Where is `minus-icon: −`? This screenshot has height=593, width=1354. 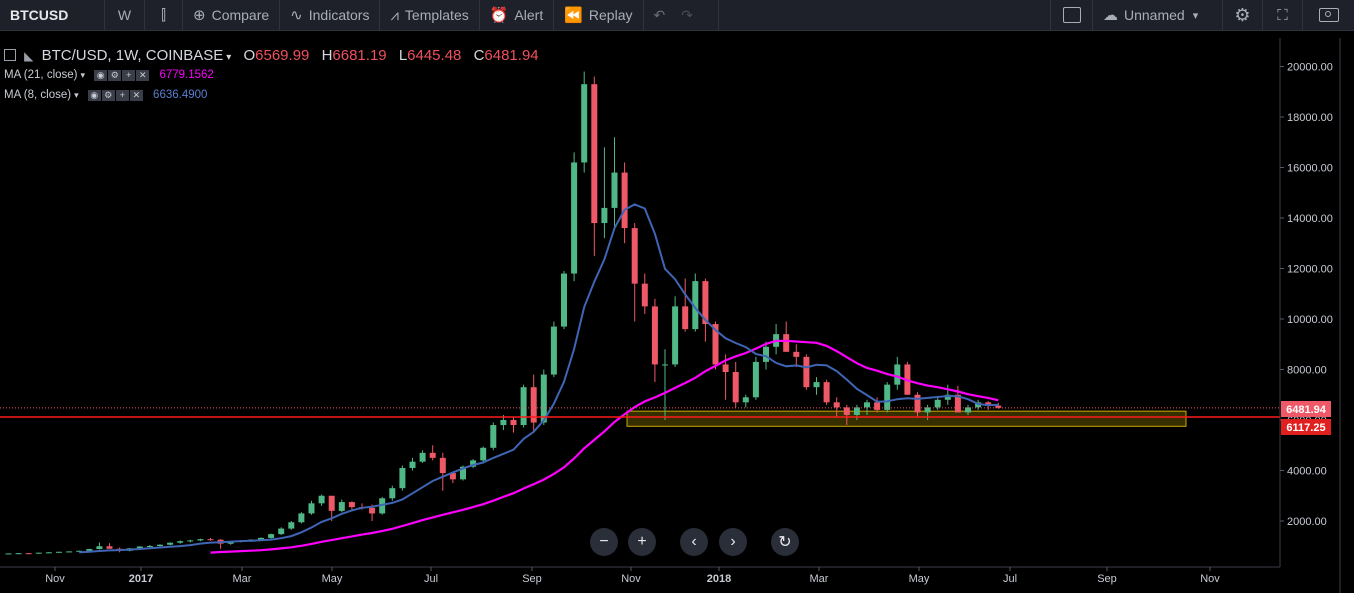
minus-icon: − is located at coordinates (604, 541).